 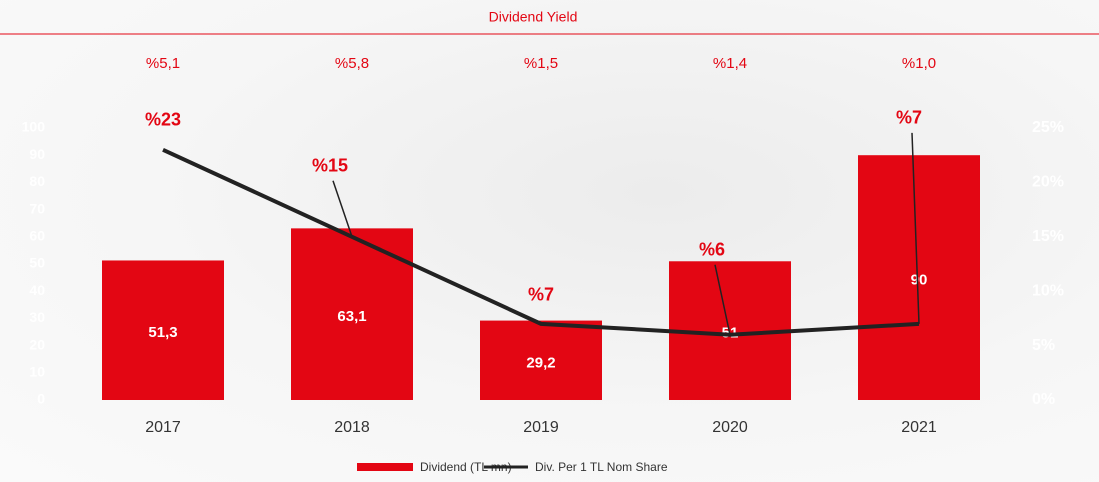 What do you see at coordinates (163, 63) in the screenshot?
I see `yield-label: %5,1` at bounding box center [163, 63].